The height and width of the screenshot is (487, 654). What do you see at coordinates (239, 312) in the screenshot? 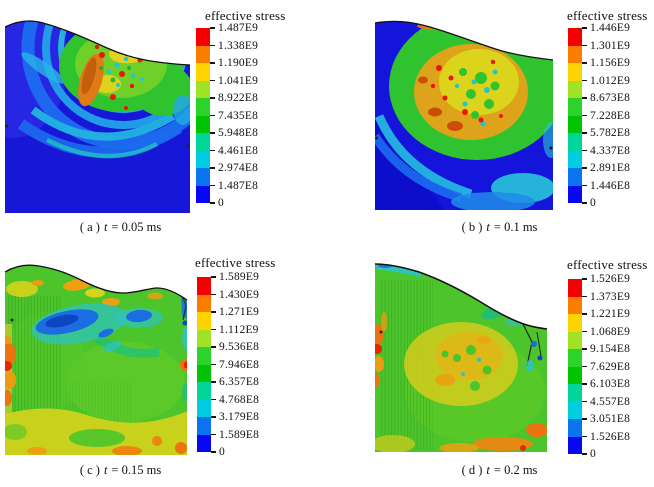
I see `tick-label: 1.271E9` at bounding box center [239, 312].